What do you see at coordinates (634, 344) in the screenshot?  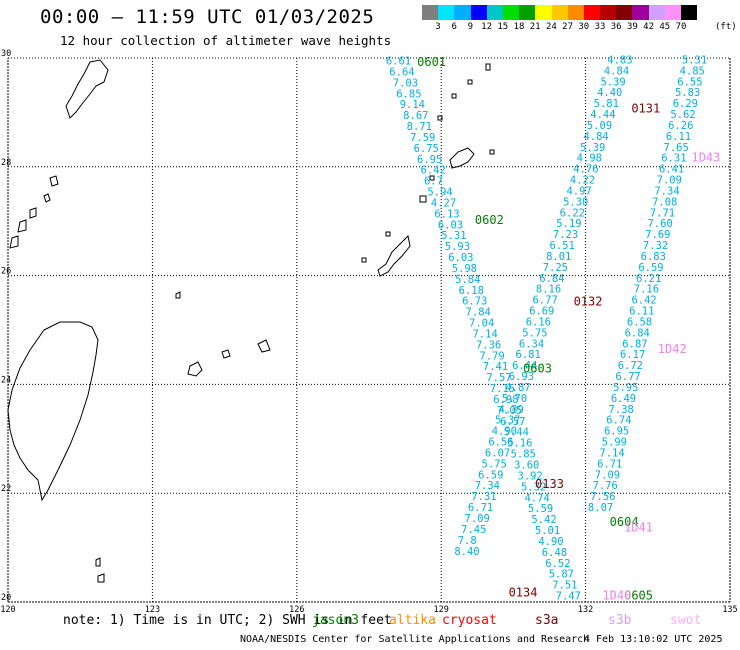 I see `wave-height-value: 6.87` at bounding box center [634, 344].